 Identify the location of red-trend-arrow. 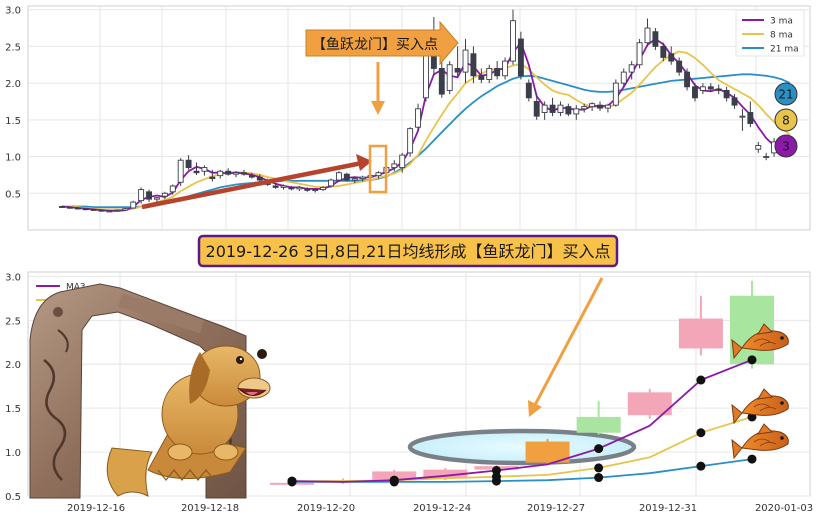
(256, 182).